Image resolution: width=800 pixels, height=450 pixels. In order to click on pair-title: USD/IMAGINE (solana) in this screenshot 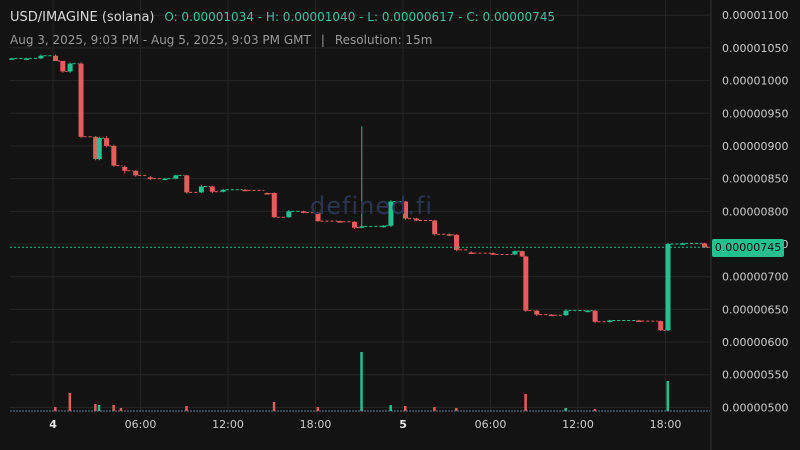, I will do `click(82, 17)`.